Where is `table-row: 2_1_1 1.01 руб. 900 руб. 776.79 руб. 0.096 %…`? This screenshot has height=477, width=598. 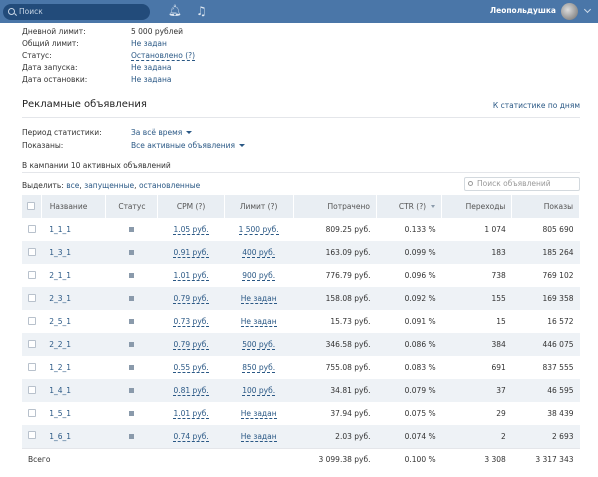 table-row: 2_1_1 1.01 руб. 900 руб. 776.79 руб. 0.096 %… is located at coordinates (301, 275).